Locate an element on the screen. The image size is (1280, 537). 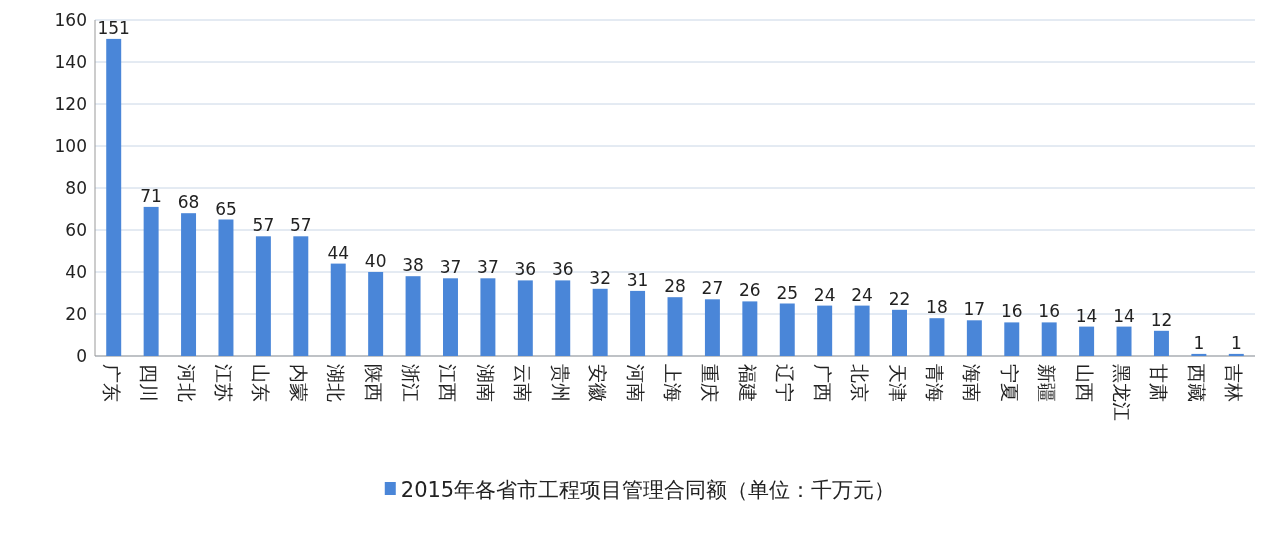
x-tick-label: 浙江 is located at coordinates (411, 383).